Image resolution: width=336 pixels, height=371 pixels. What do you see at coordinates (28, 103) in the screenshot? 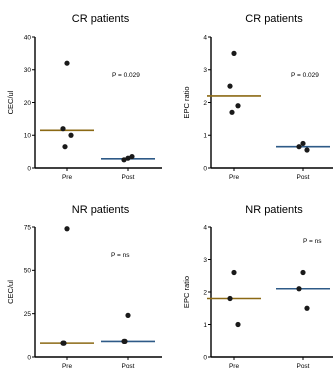
I see `y-tick-label: 20` at bounding box center [28, 103].